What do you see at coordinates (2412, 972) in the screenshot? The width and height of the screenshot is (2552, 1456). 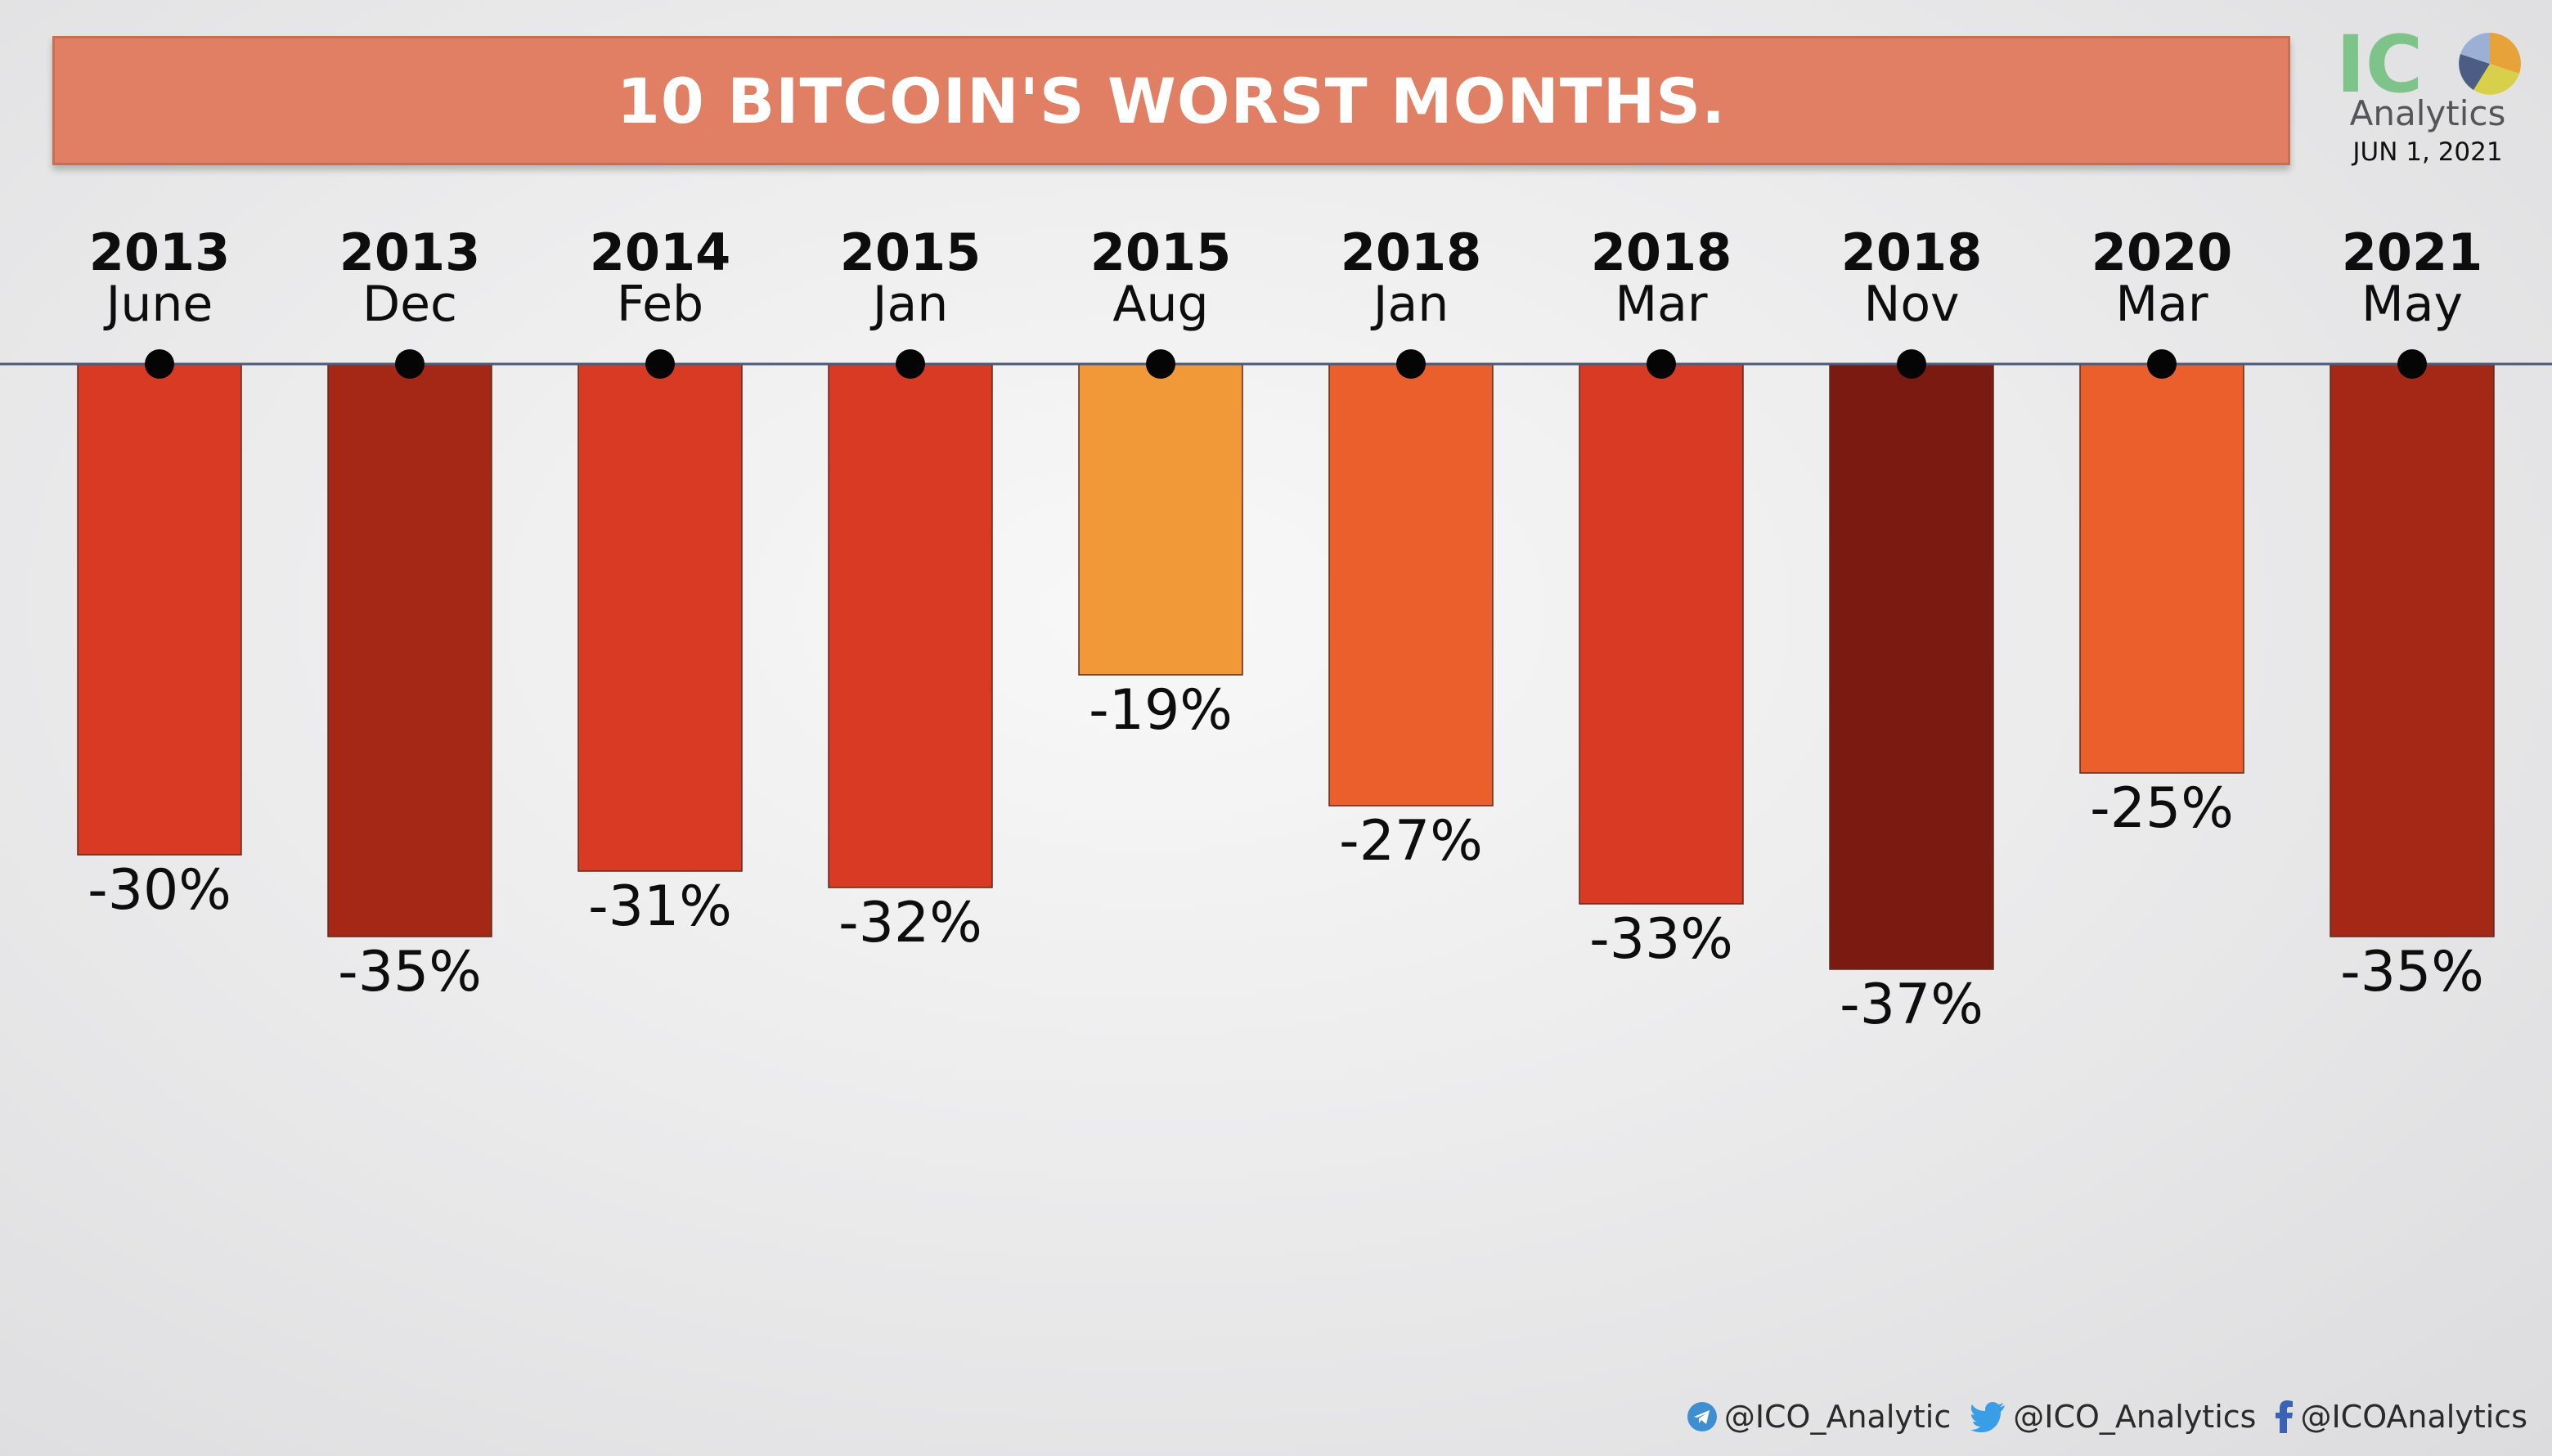 I see `data-label-9: -35%` at bounding box center [2412, 972].